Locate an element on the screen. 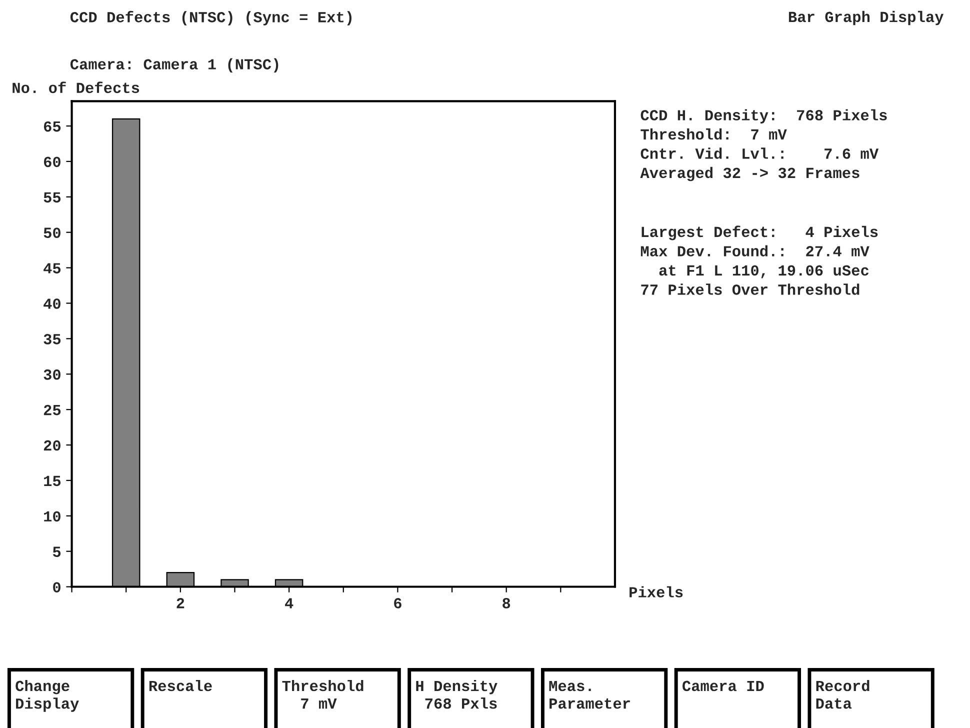  chart-title: CCD Defects (NTSC) (Sync = Ext) is located at coordinates (211, 18).